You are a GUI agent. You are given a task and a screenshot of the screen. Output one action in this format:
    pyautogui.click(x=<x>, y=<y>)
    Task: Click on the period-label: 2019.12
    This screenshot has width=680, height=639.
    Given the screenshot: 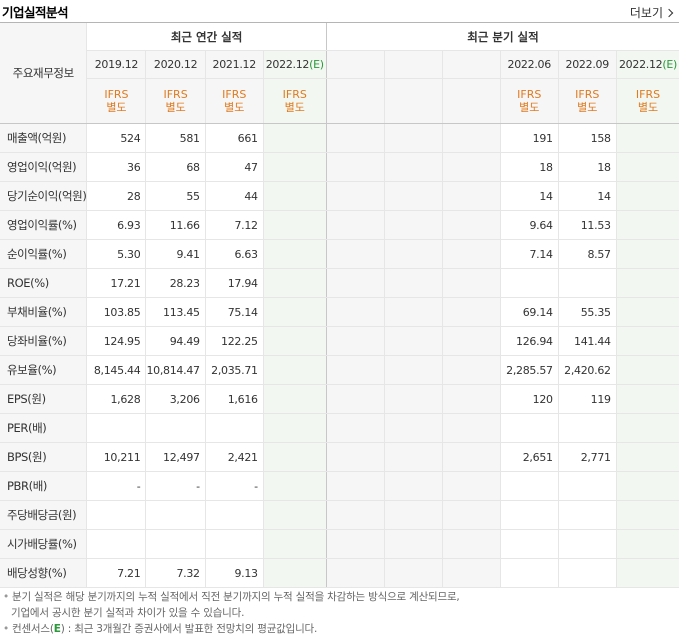 What is the action you would take?
    pyautogui.click(x=116, y=64)
    